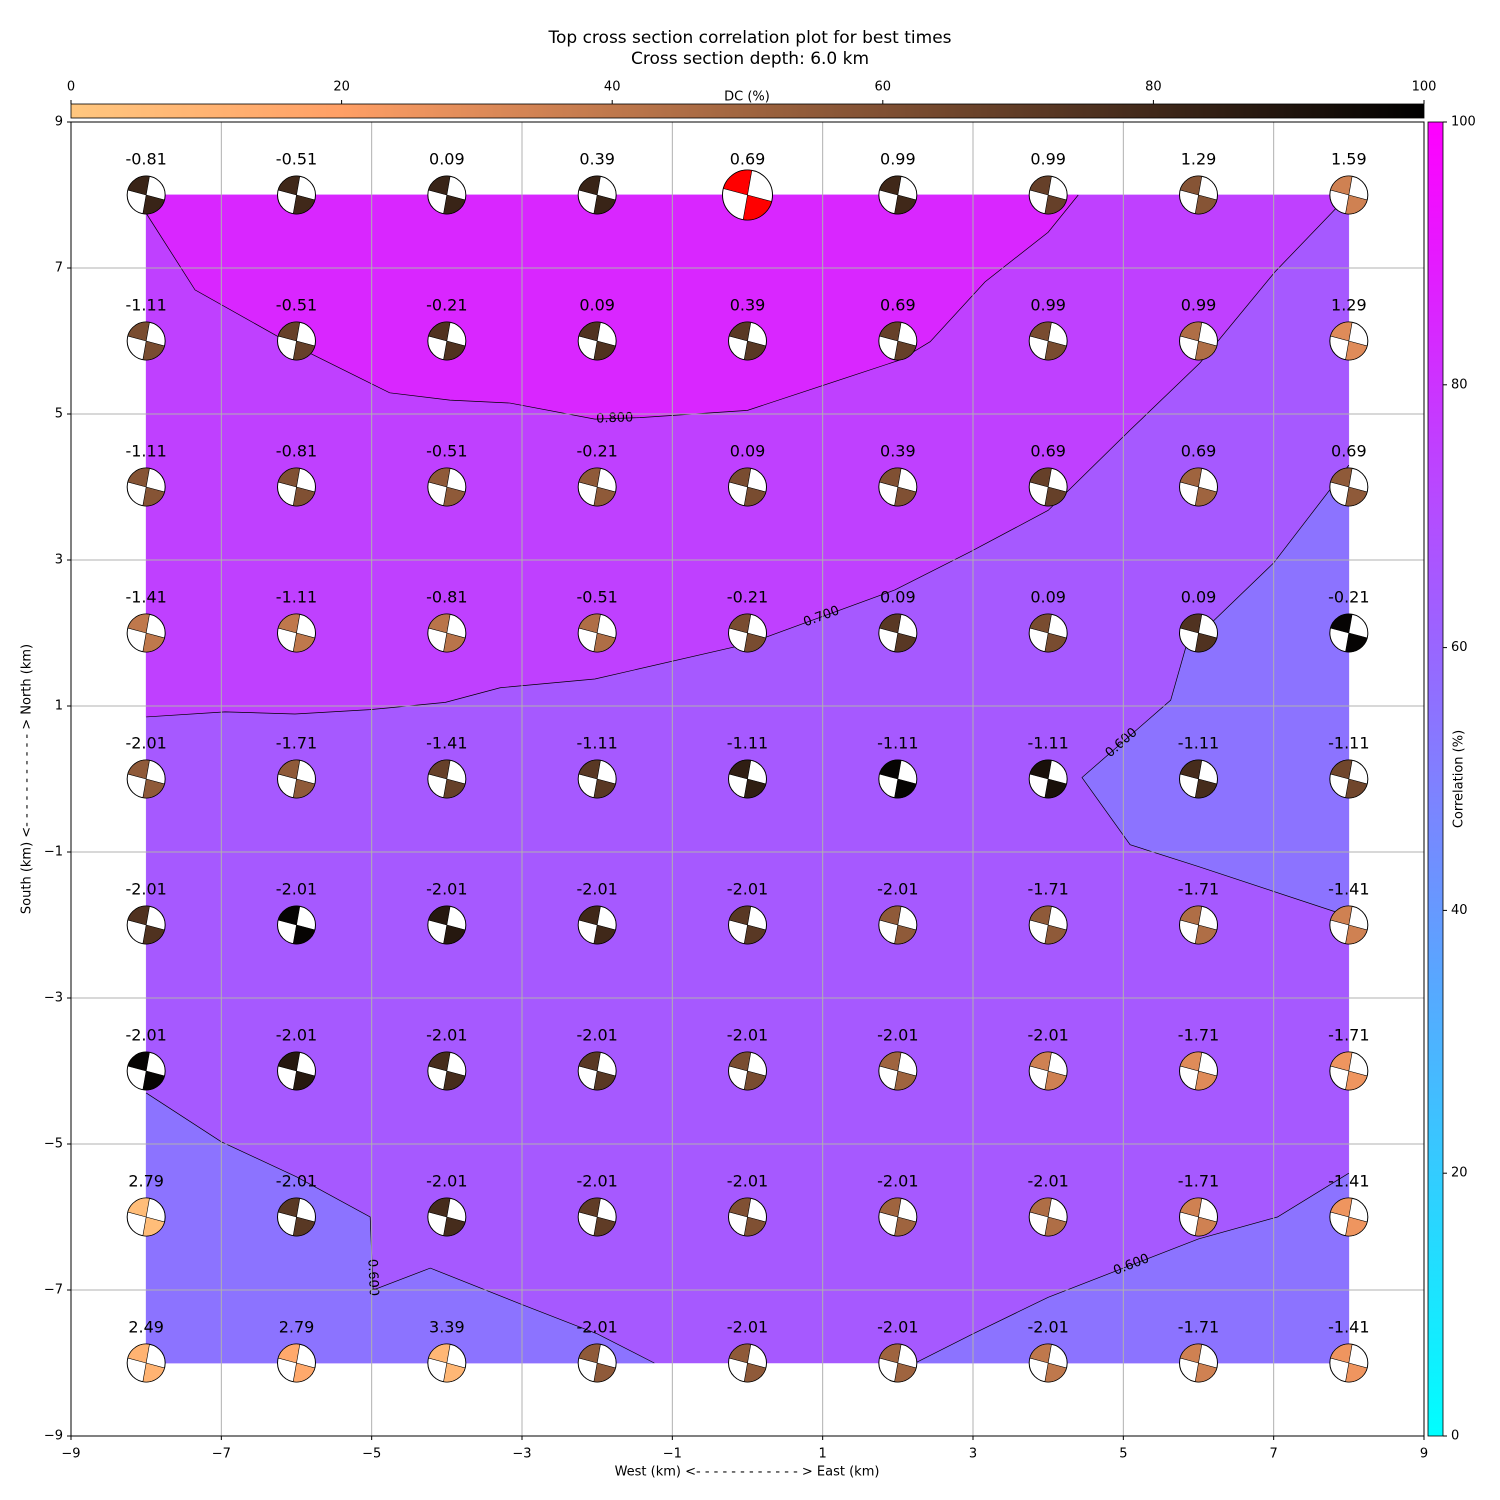  What do you see at coordinates (1349, 159) in the screenshot?
I see `time-label: 1.59` at bounding box center [1349, 159].